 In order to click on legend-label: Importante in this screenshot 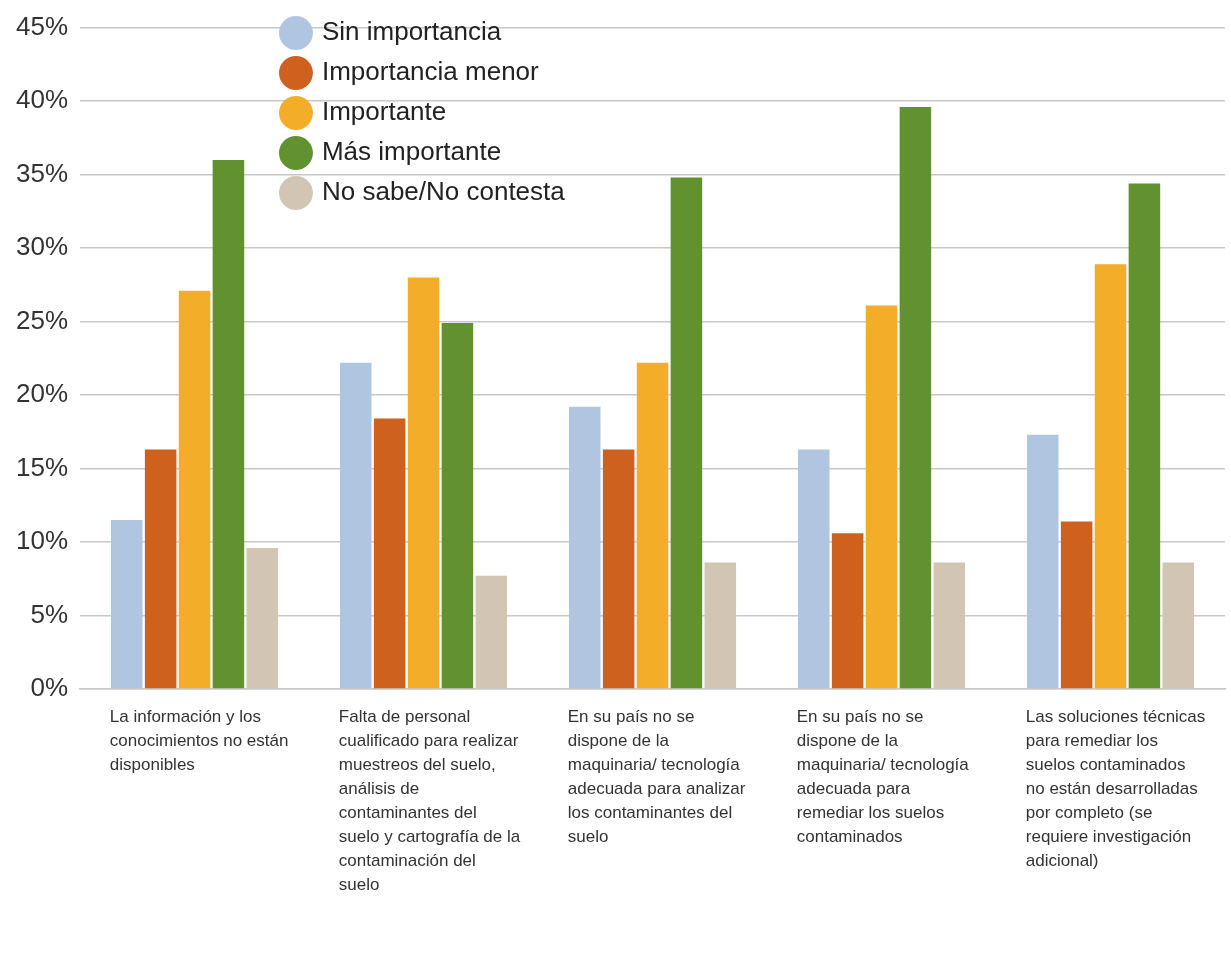, I will do `click(384, 111)`.